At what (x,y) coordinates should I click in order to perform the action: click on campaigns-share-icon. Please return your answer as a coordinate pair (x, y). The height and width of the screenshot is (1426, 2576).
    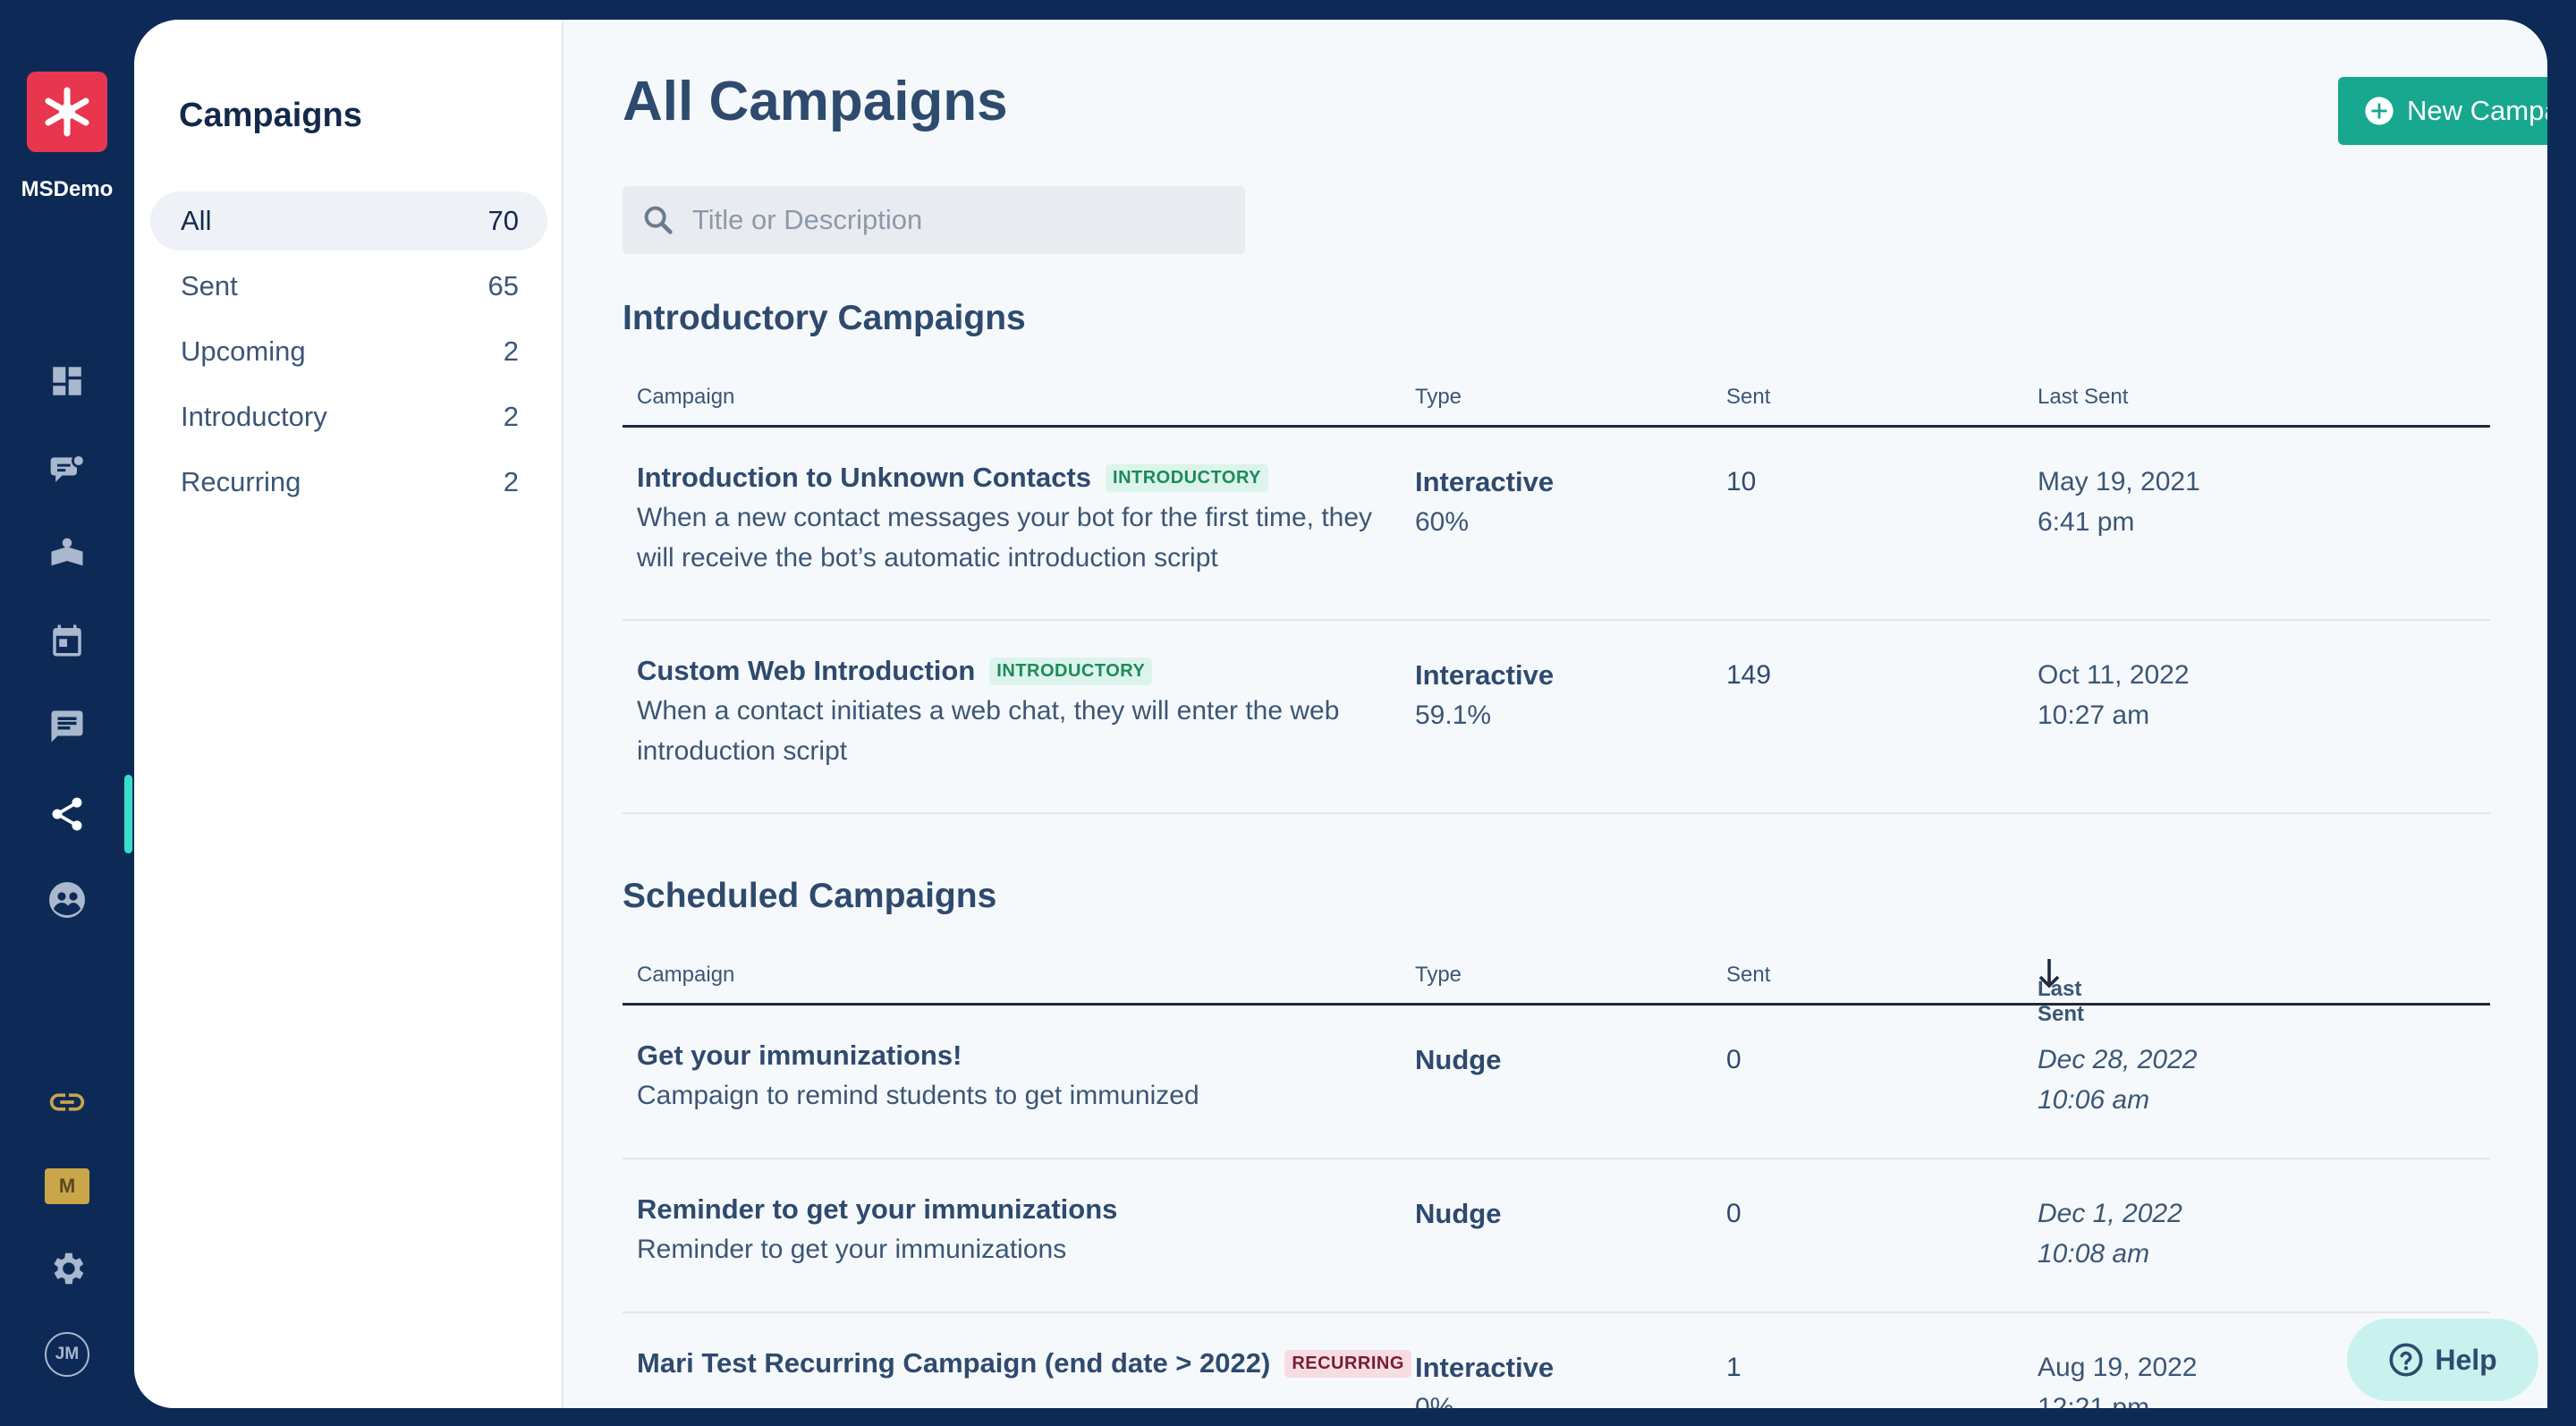
    Looking at the image, I should click on (67, 814).